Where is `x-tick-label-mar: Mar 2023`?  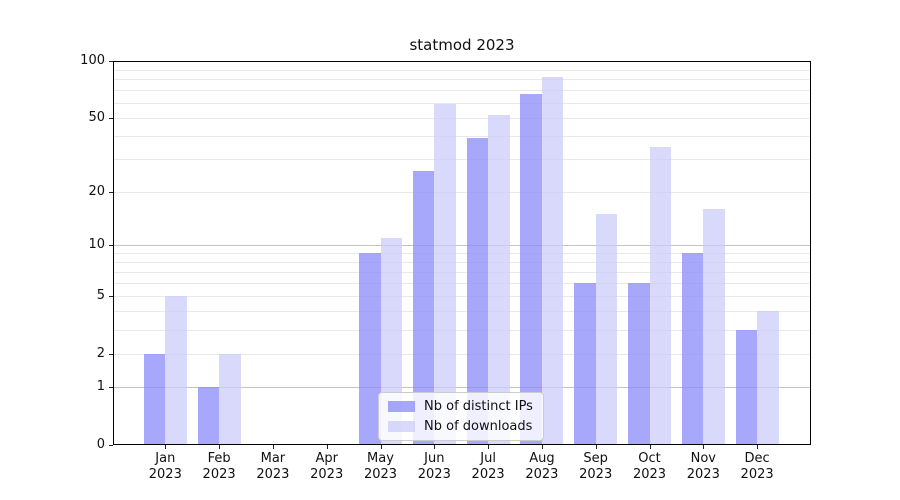 x-tick-label-mar: Mar 2023 is located at coordinates (273, 467).